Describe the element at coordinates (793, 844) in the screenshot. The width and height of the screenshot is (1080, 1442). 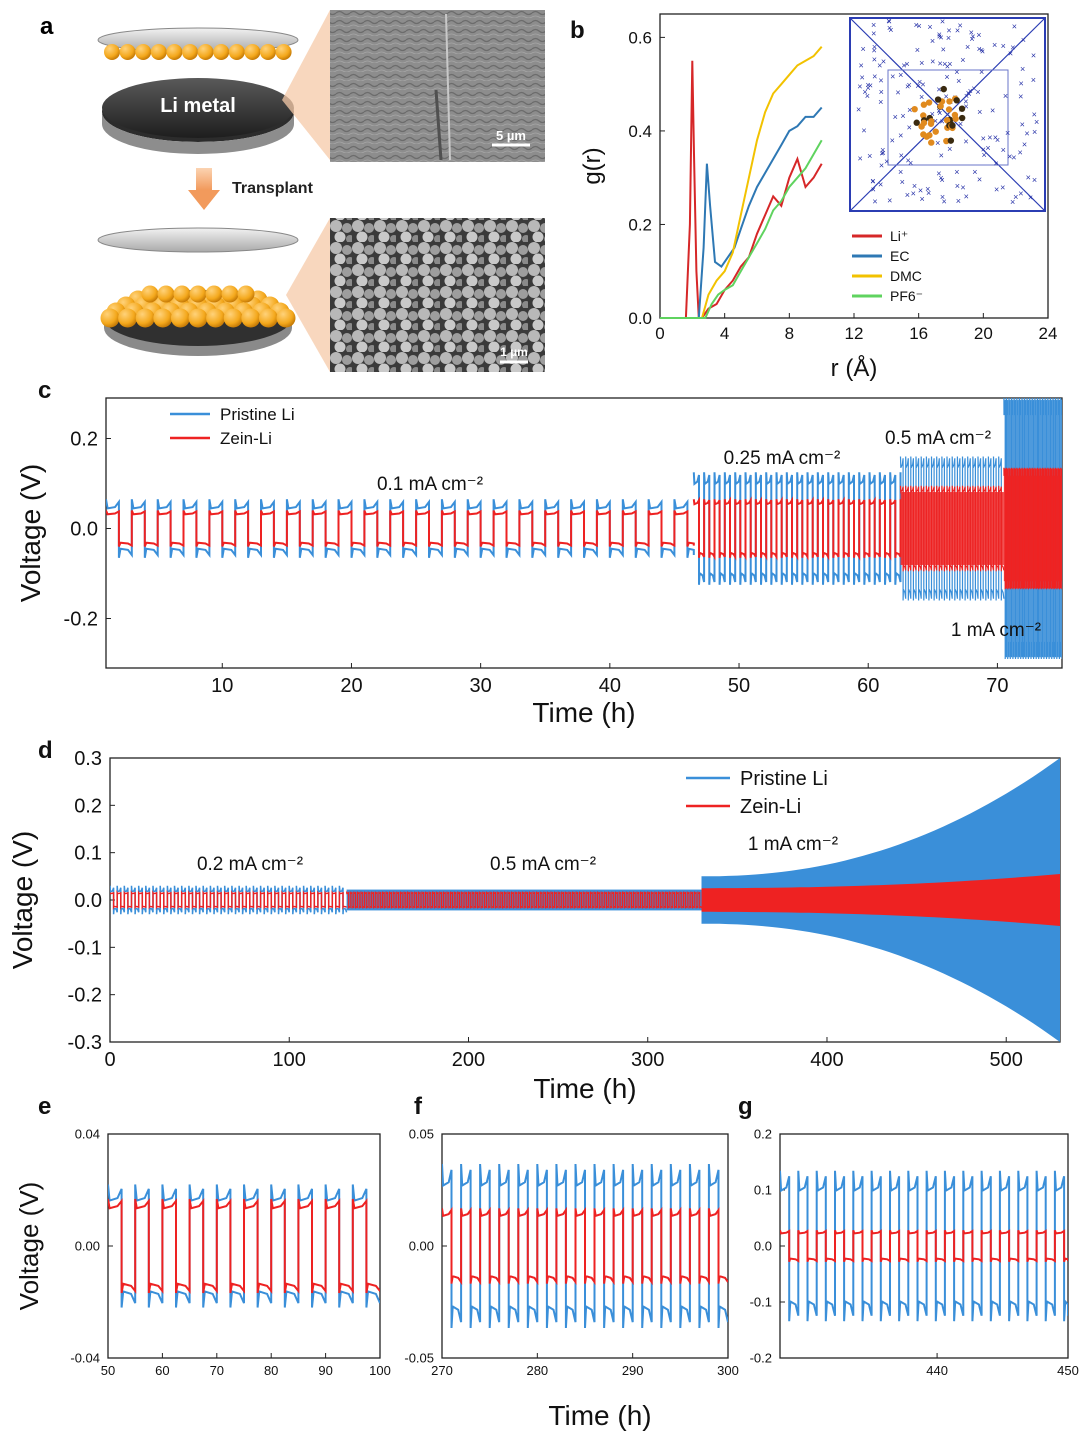
I see `current-annotation: 1 mA cm⁻²` at that location.